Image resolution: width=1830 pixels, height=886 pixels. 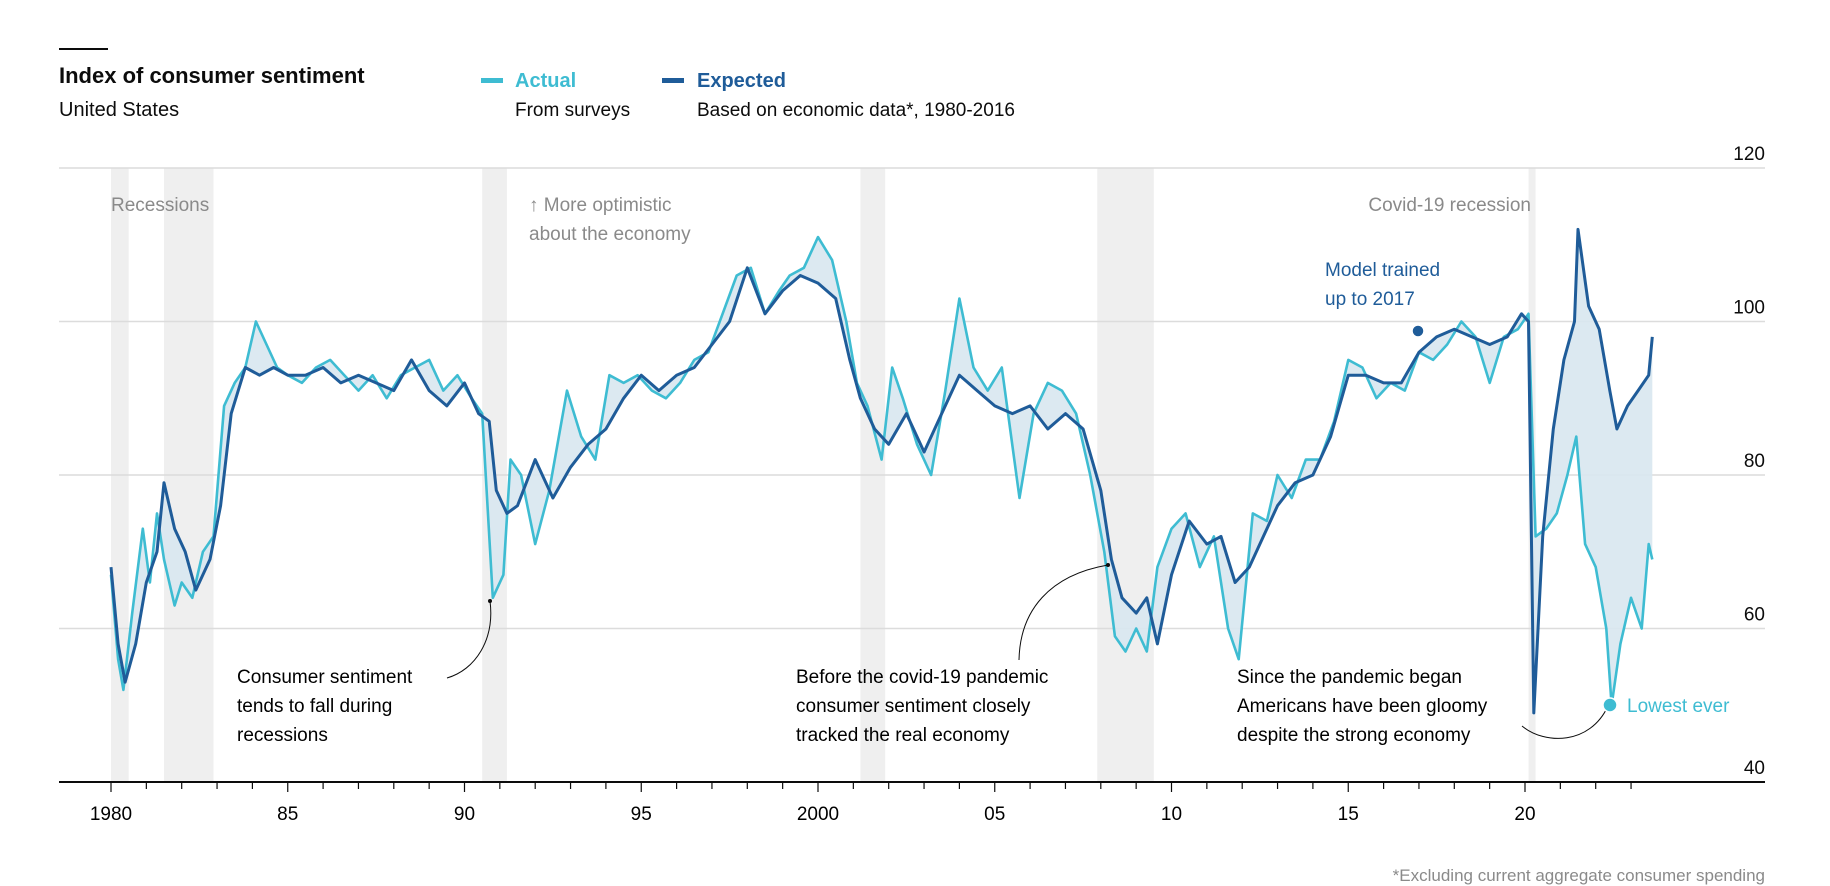 I want to click on model-trained-label-1: Model trained, so click(x=1382, y=270).